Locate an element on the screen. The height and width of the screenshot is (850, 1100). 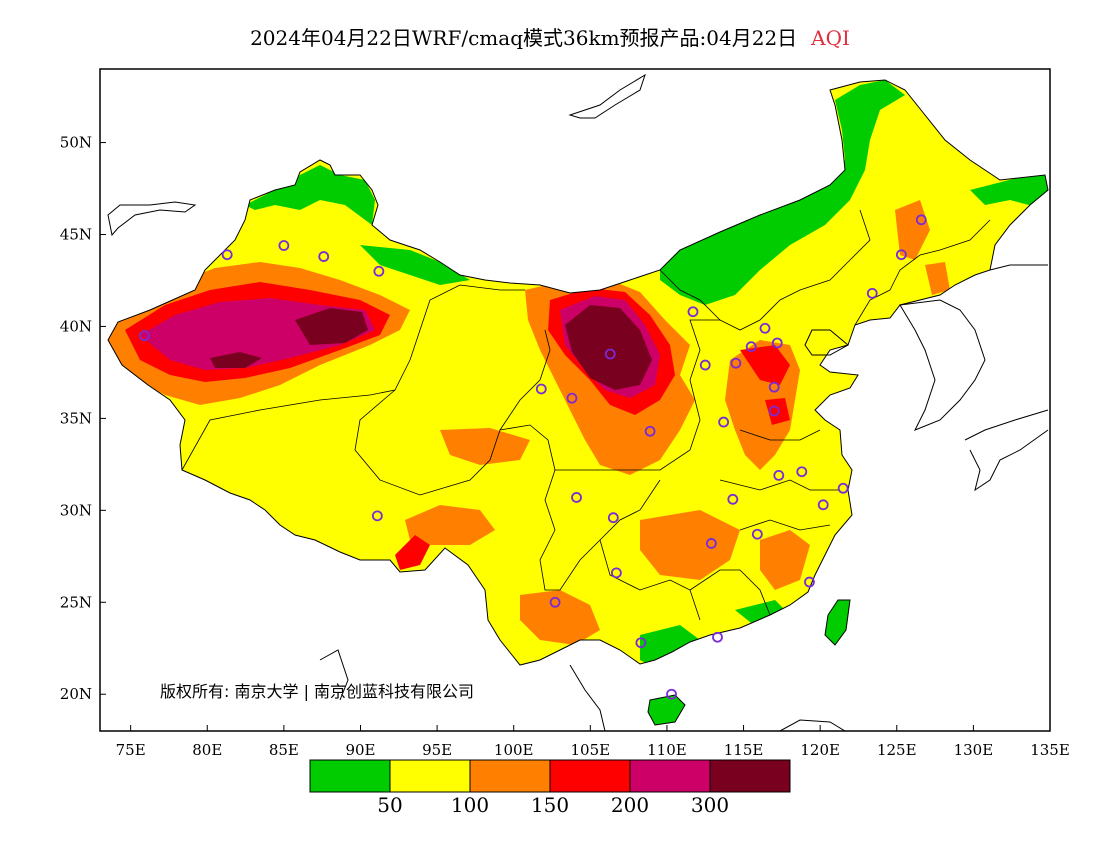
aqi-band-max-taklamakan is located at coordinates (331, 326).